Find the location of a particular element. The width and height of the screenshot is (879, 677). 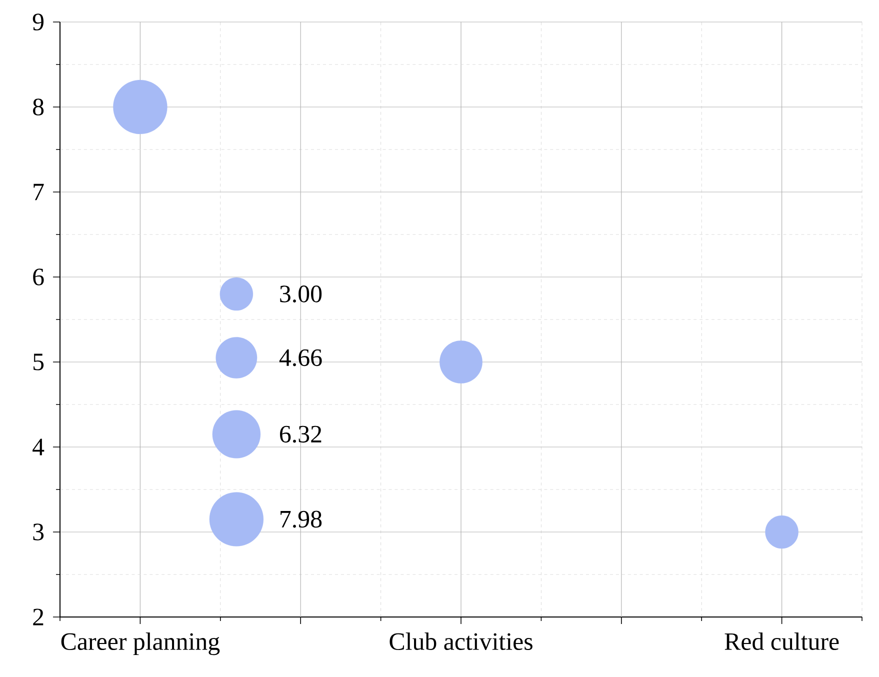

y-tick-label: 2 is located at coordinates (38, 617).